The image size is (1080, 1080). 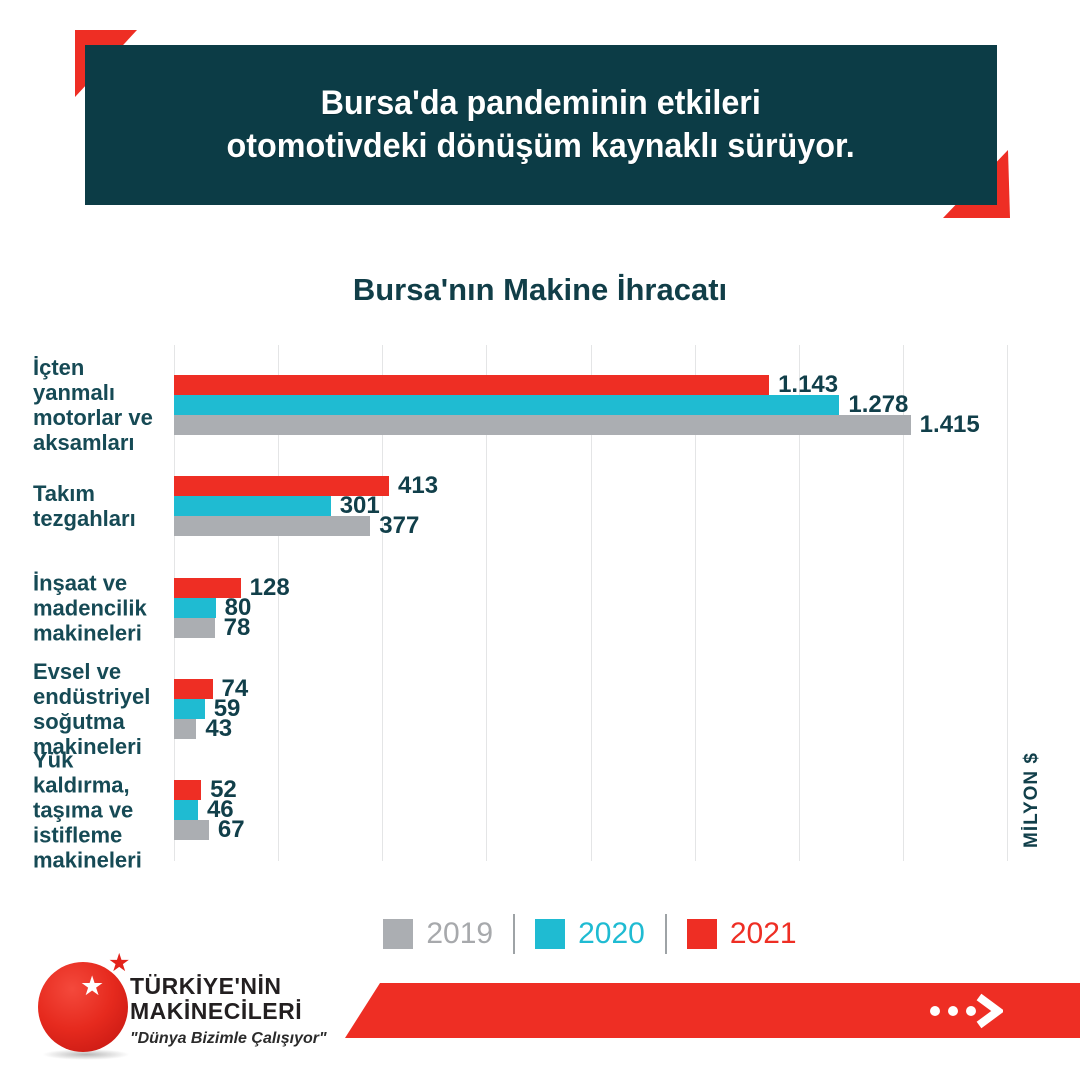 I want to click on bar-value-2020: 1.278, so click(x=878, y=404).